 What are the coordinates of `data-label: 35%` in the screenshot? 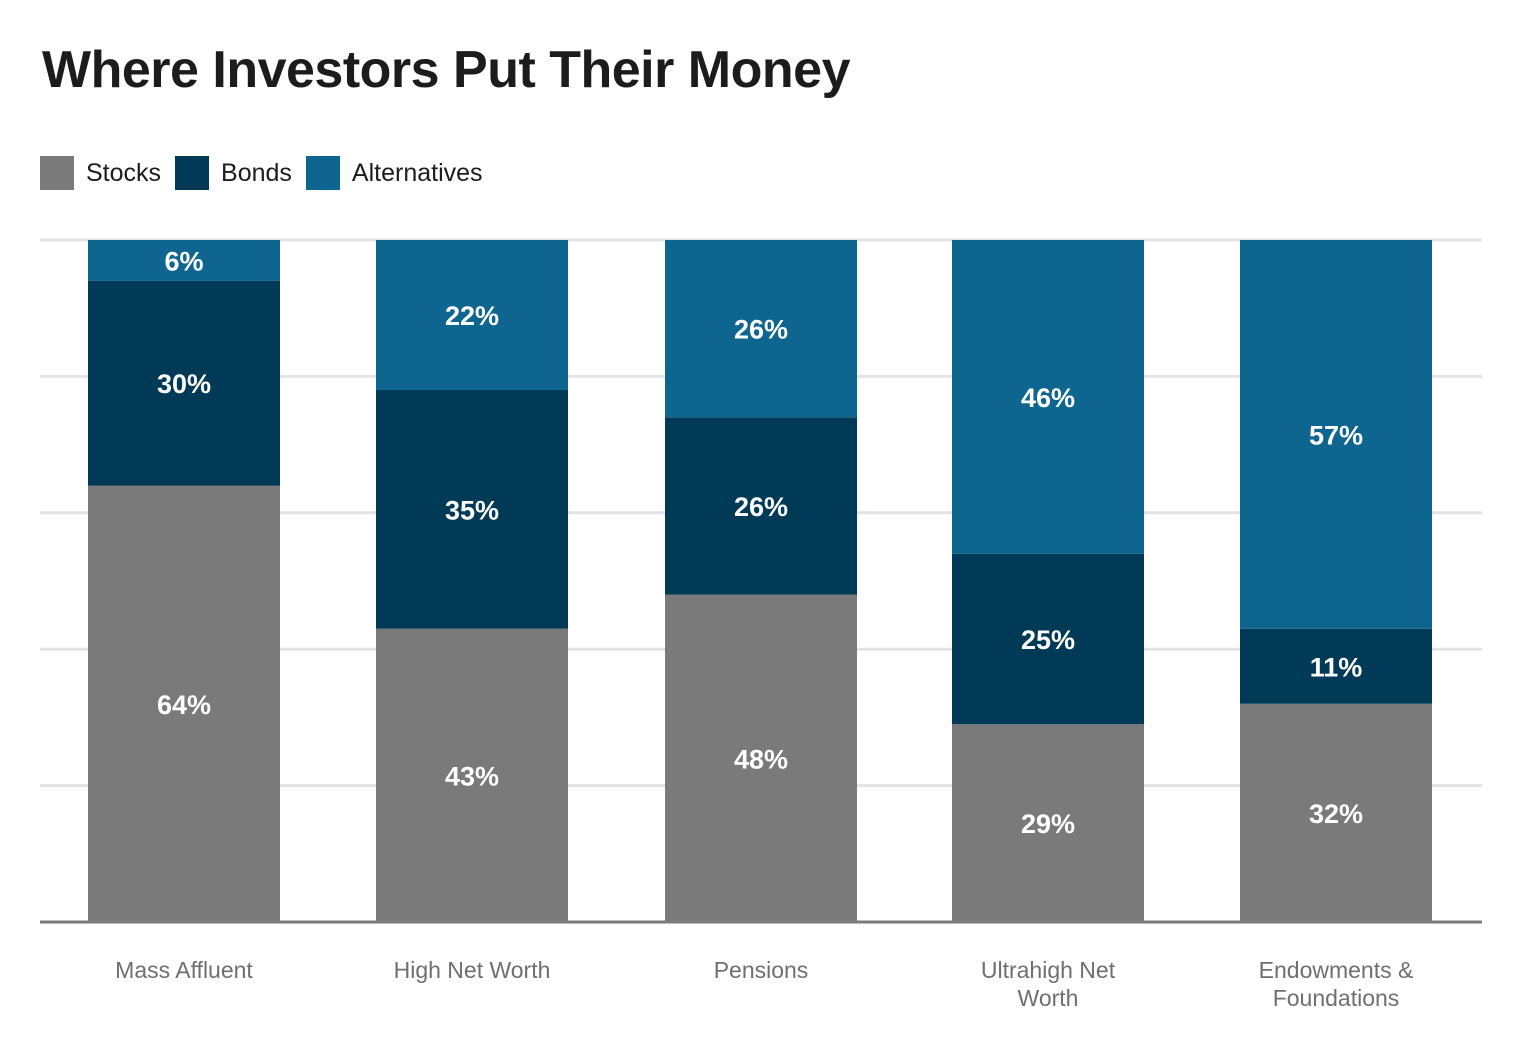 It's located at (472, 510).